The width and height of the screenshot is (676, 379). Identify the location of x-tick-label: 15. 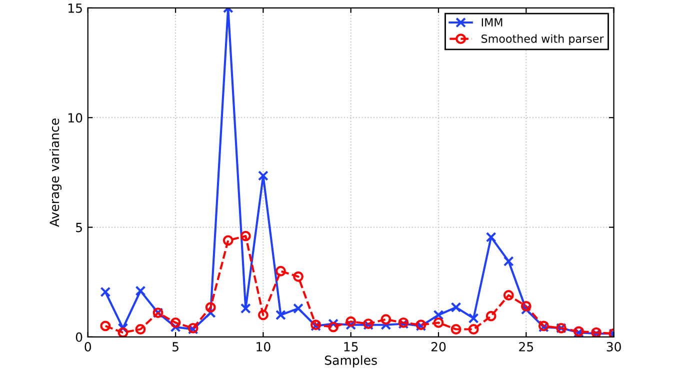
(351, 347).